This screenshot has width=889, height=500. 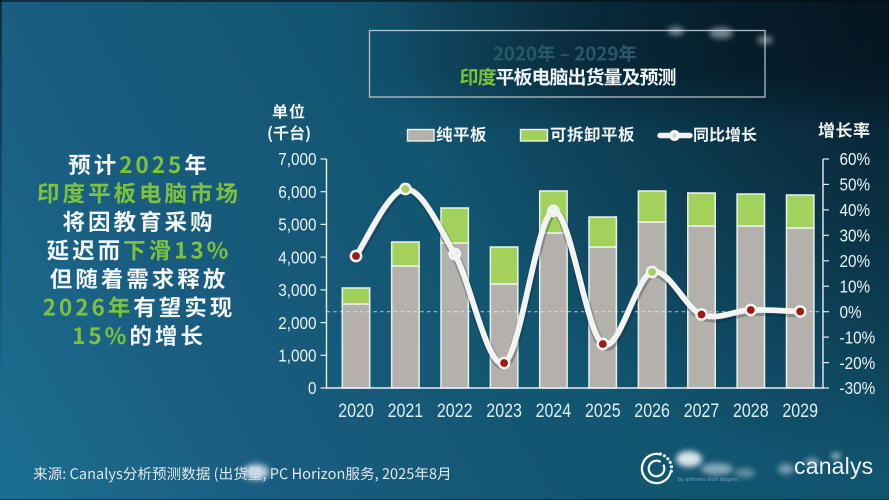 I want to click on svg-text: 2021, so click(x=406, y=411).